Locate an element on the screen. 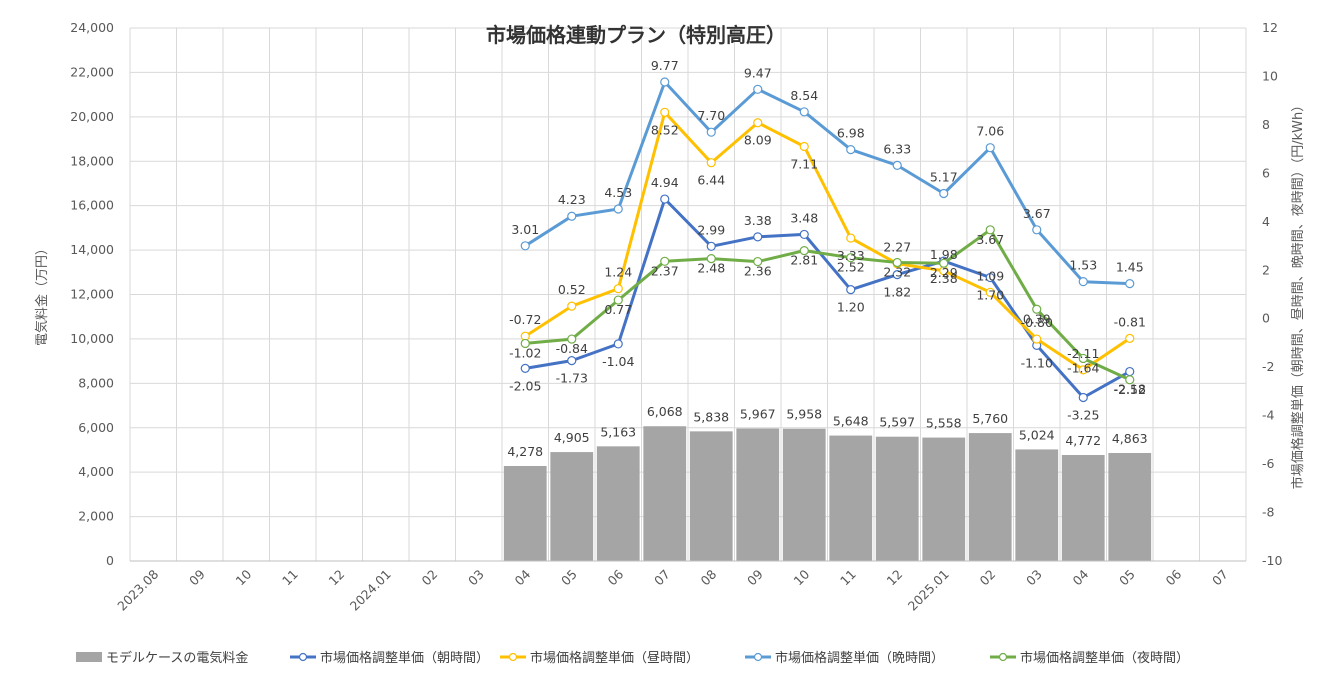 This screenshot has width=1328, height=682. y-tick-left: 18,000 is located at coordinates (92, 160).